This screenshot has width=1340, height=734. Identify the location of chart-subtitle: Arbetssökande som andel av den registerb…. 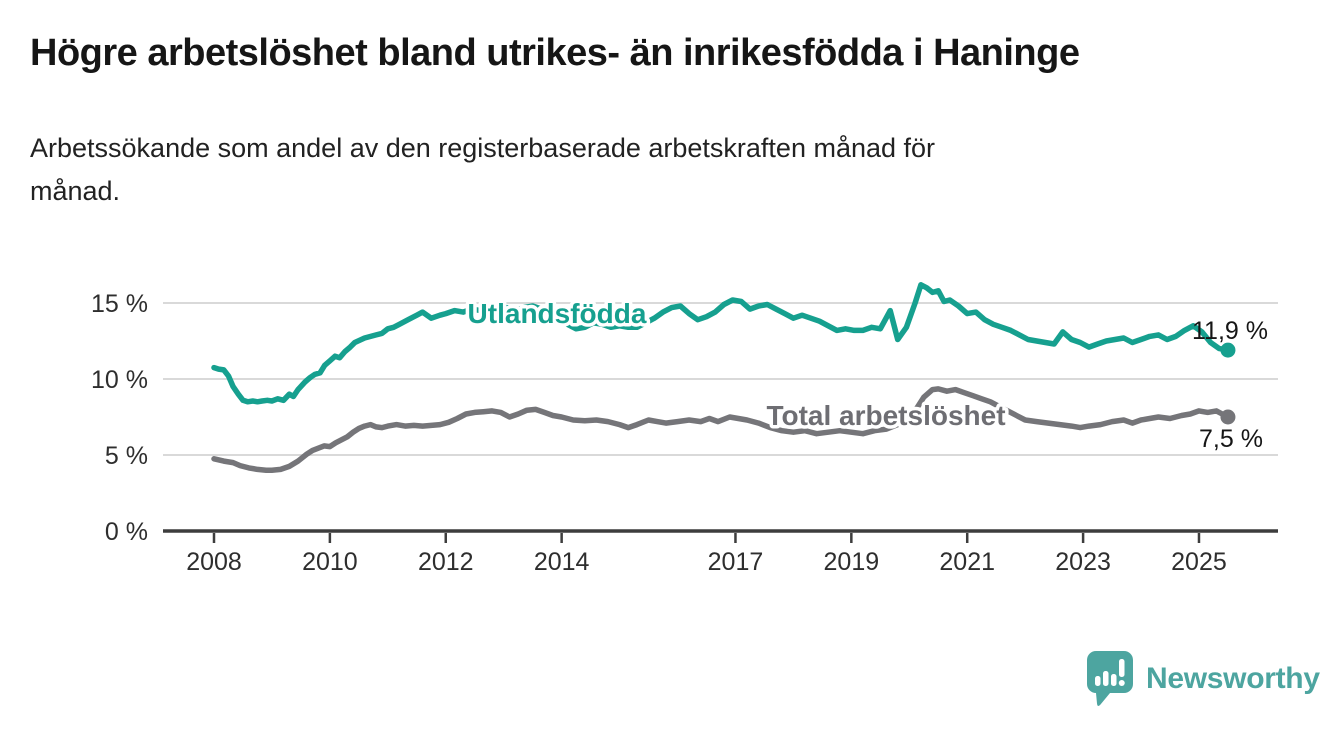
(630, 170).